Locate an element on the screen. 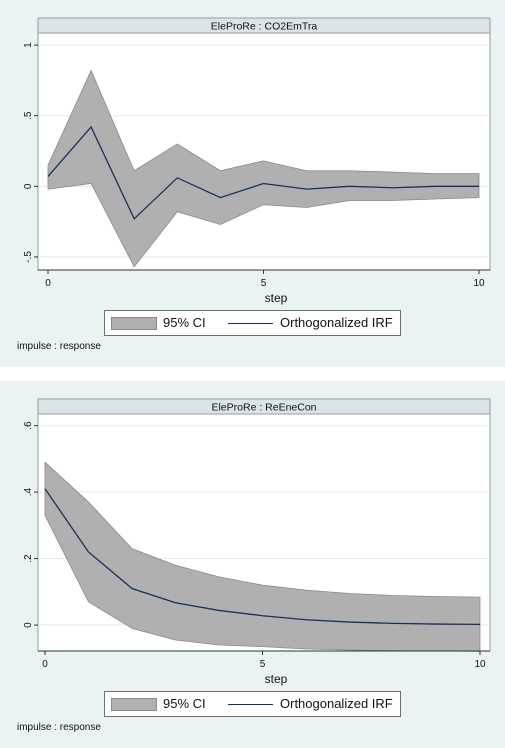 Image resolution: width=505 pixels, height=748 pixels. subplot-title: EleProRe : CO2EmTra is located at coordinates (264, 27).